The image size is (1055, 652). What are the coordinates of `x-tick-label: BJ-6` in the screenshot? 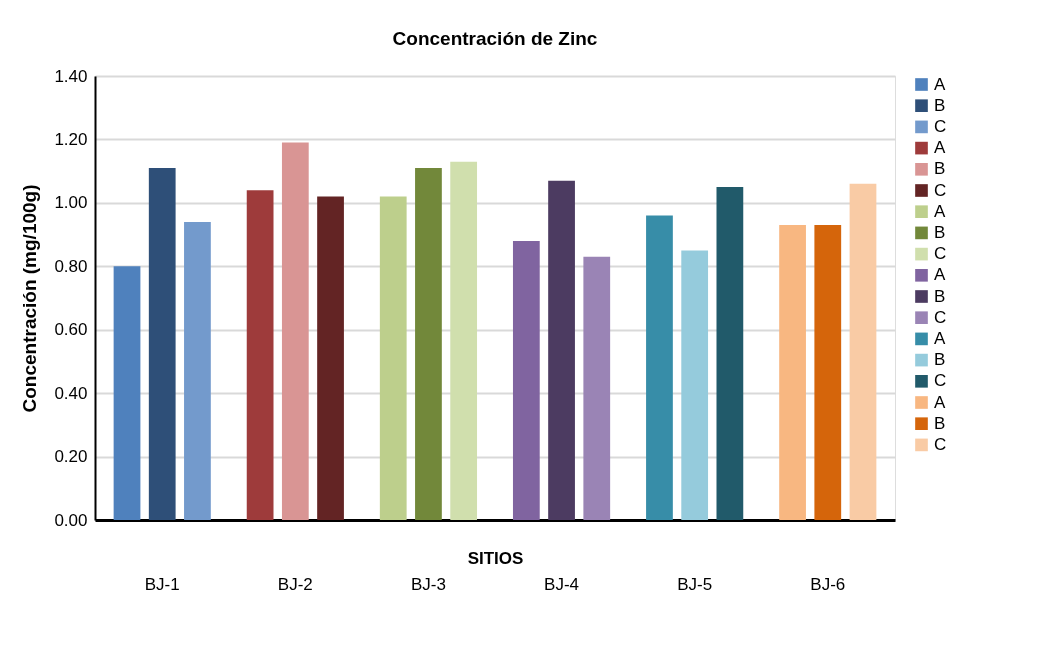 It's located at (828, 584).